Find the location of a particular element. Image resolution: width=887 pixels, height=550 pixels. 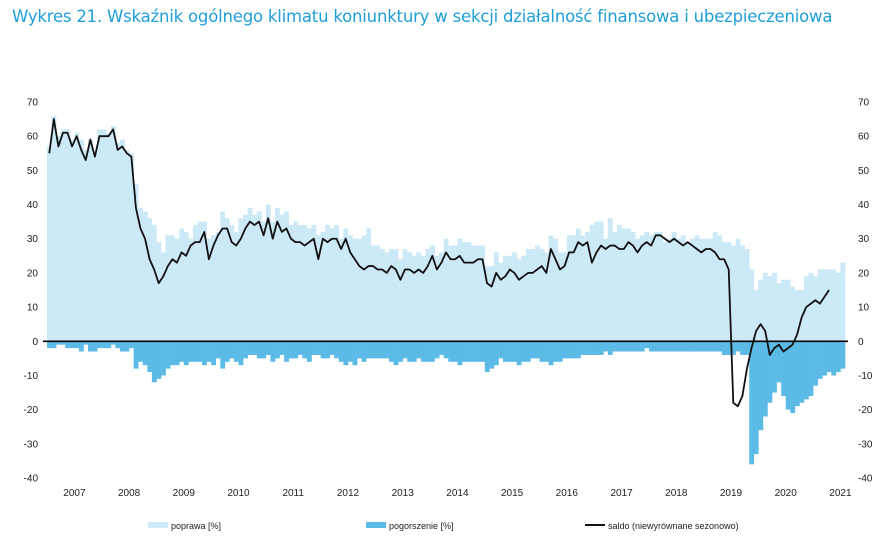

y-tick-label-left: 60 is located at coordinates (33, 137).